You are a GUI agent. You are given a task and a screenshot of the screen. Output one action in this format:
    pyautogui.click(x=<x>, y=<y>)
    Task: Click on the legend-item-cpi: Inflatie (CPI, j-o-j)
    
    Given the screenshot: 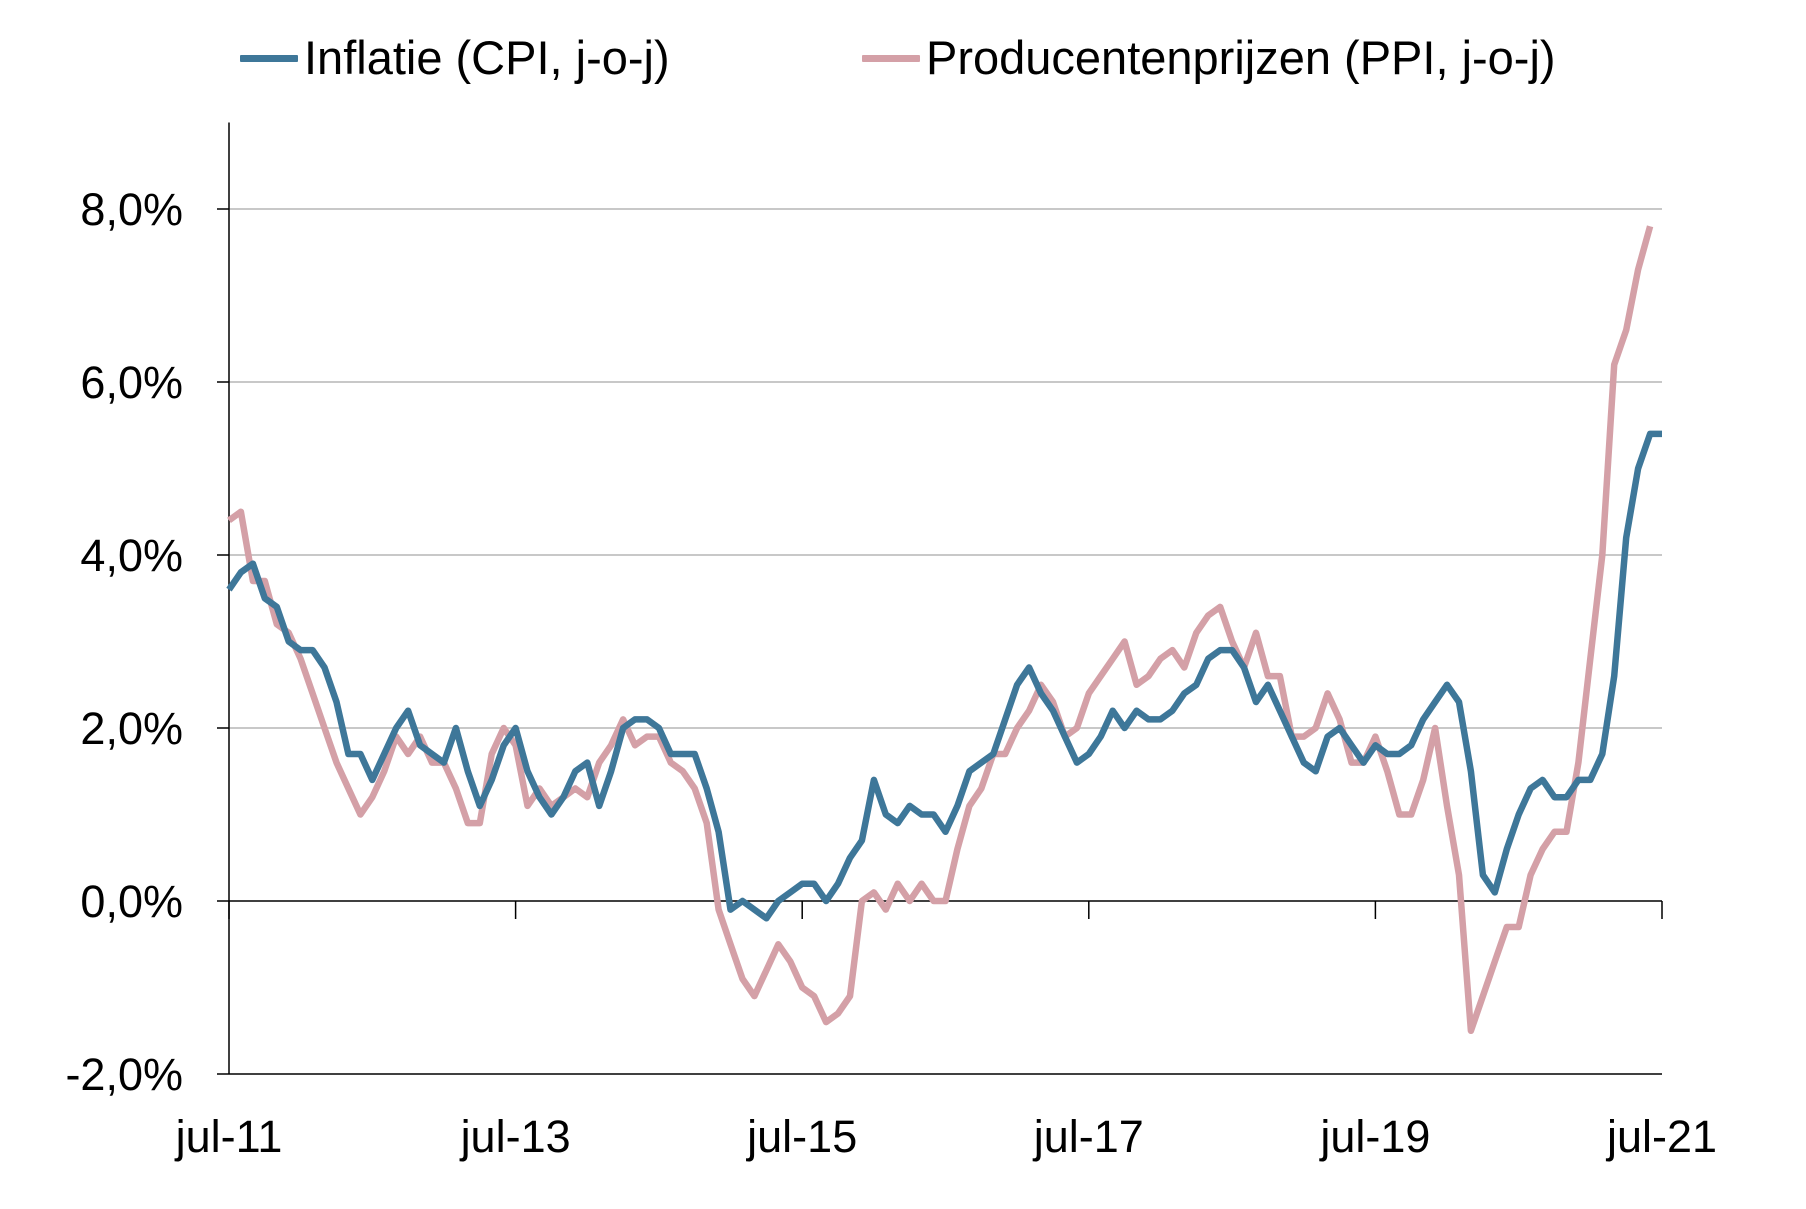 What is the action you would take?
    pyautogui.click(x=455, y=58)
    